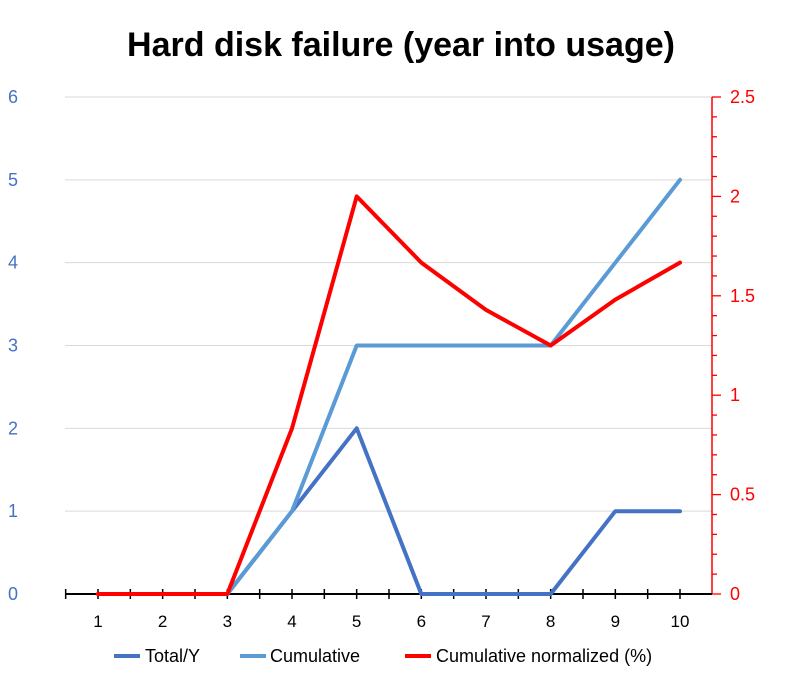  Describe the element at coordinates (742, 97) in the screenshot. I see `right-tick-label: 2.5` at that location.